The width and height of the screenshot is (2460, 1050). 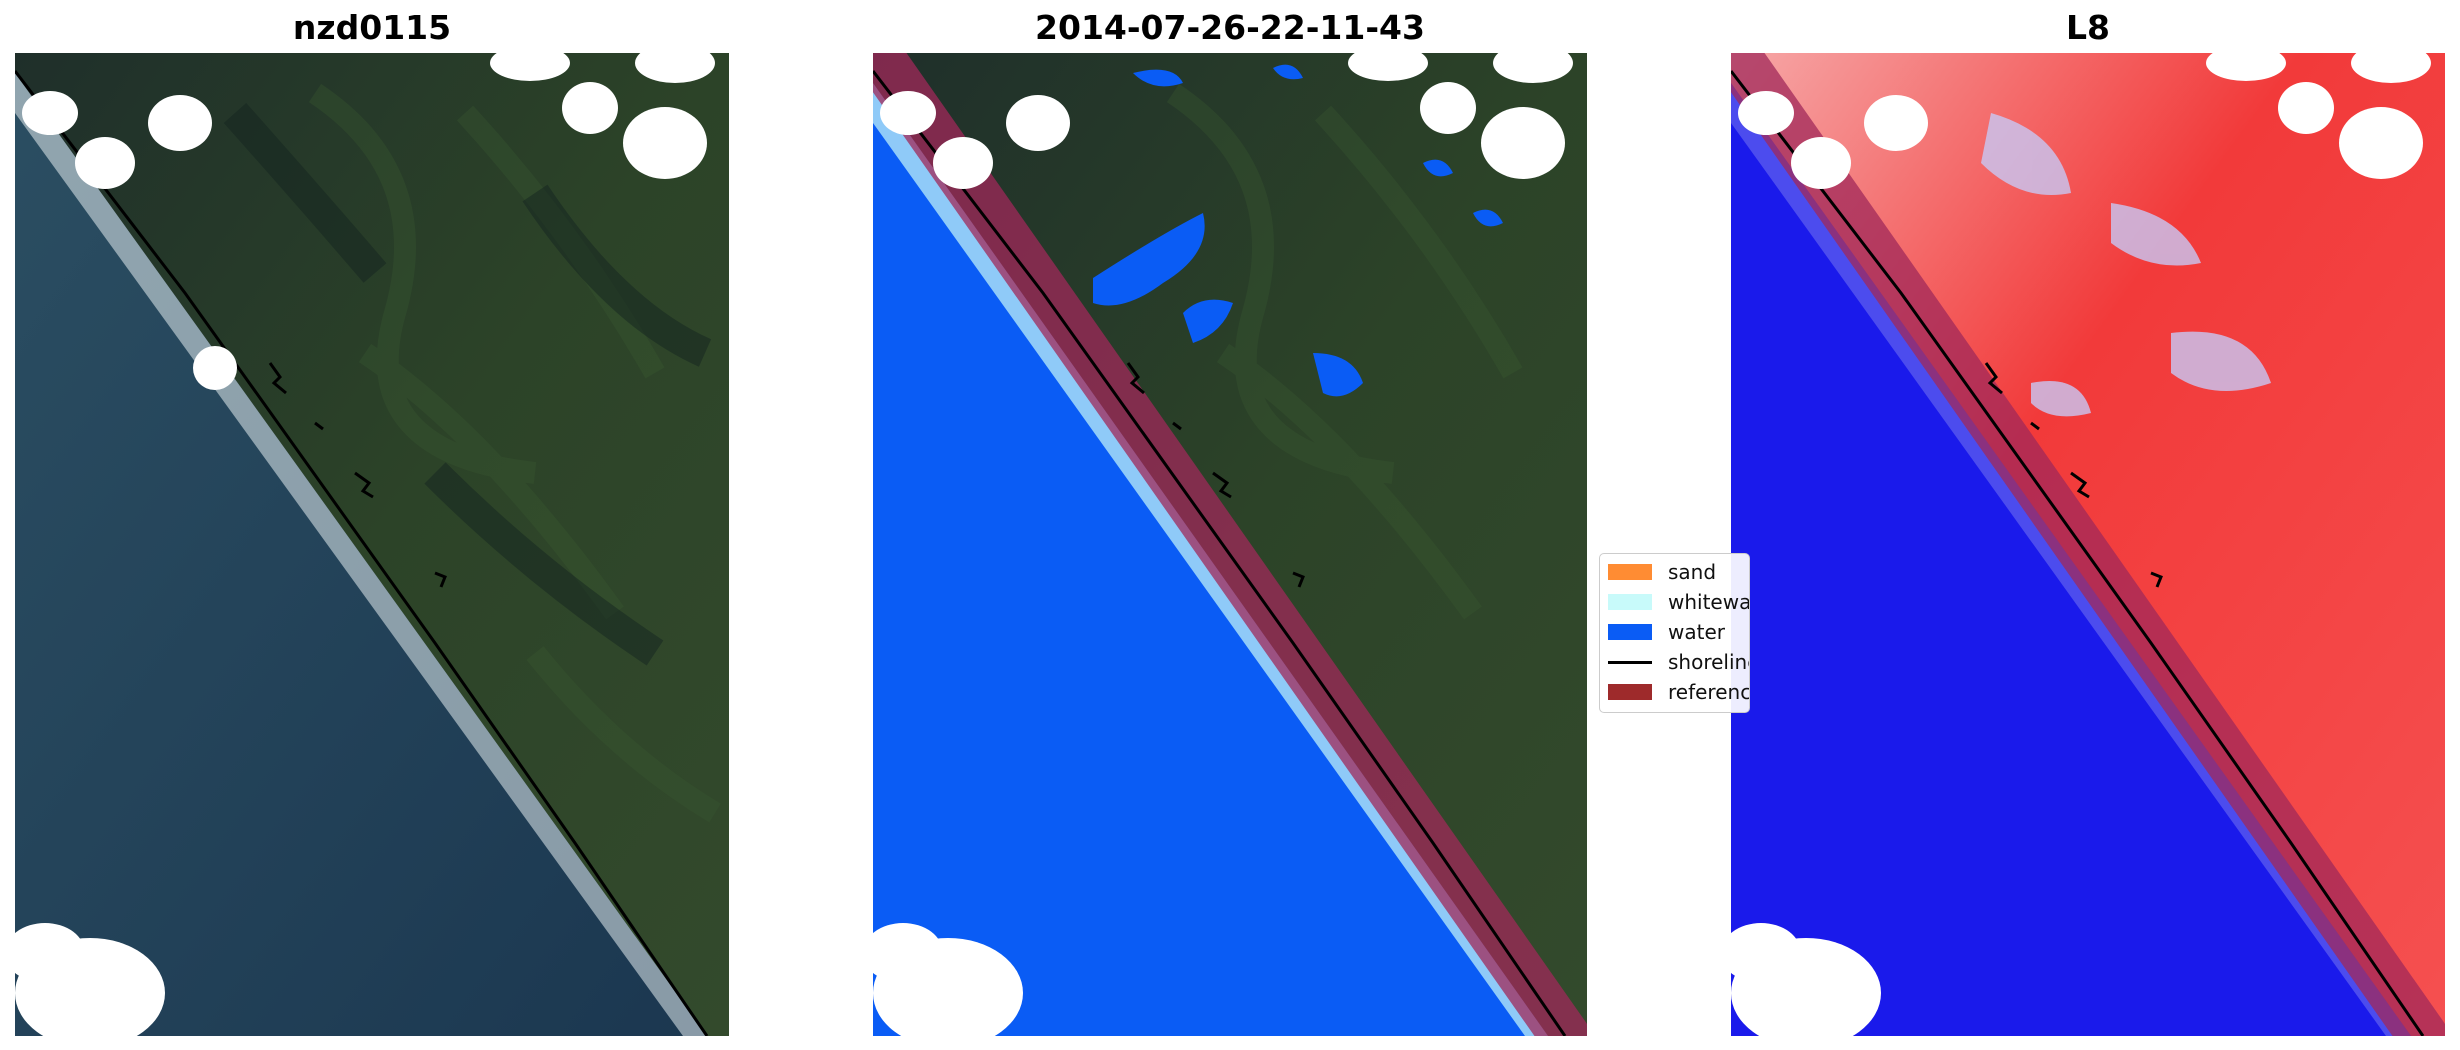 What do you see at coordinates (1708, 662) in the screenshot?
I see `legend-label-shoreline: shoreline` at bounding box center [1708, 662].